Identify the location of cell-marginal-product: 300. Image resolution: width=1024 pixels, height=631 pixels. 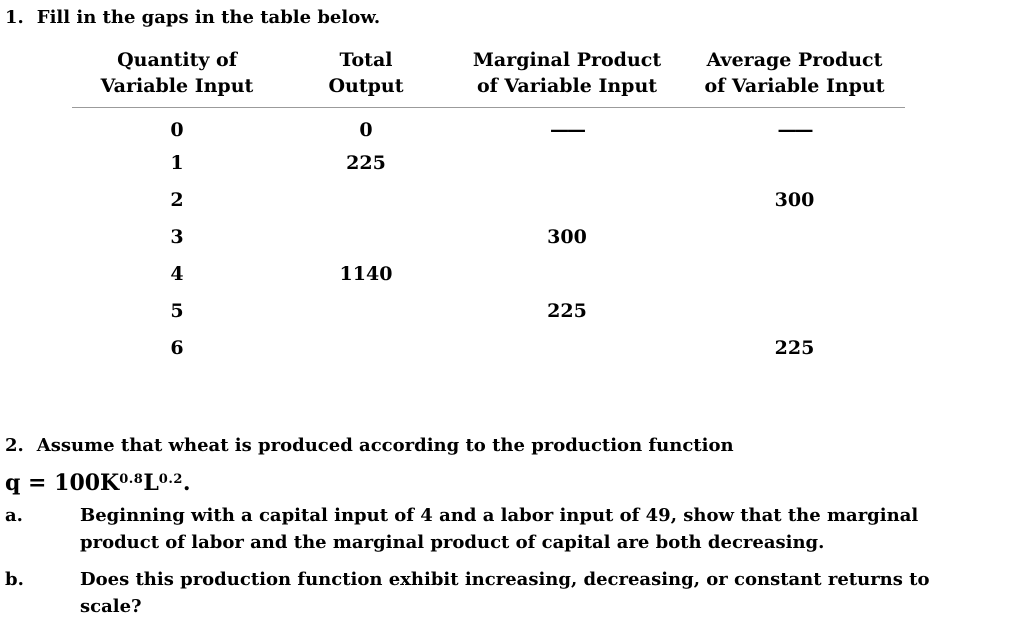
(567, 237).